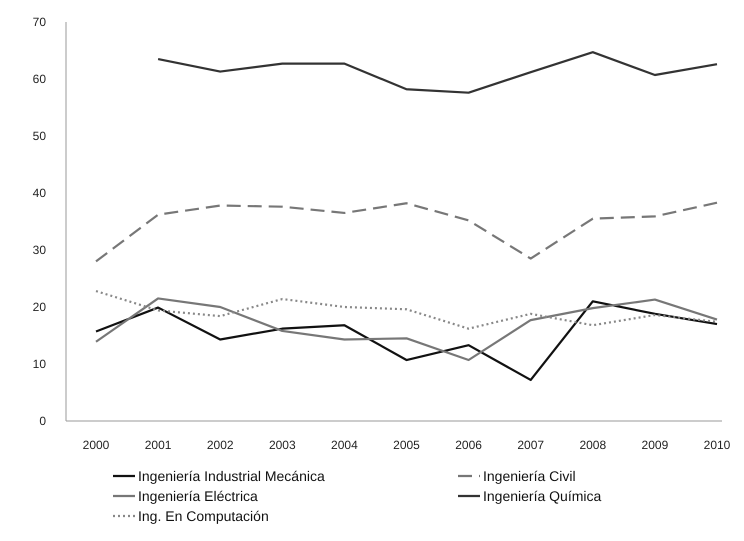 The image size is (744, 541). I want to click on legend-label: Ingeniería Química, so click(542, 496).